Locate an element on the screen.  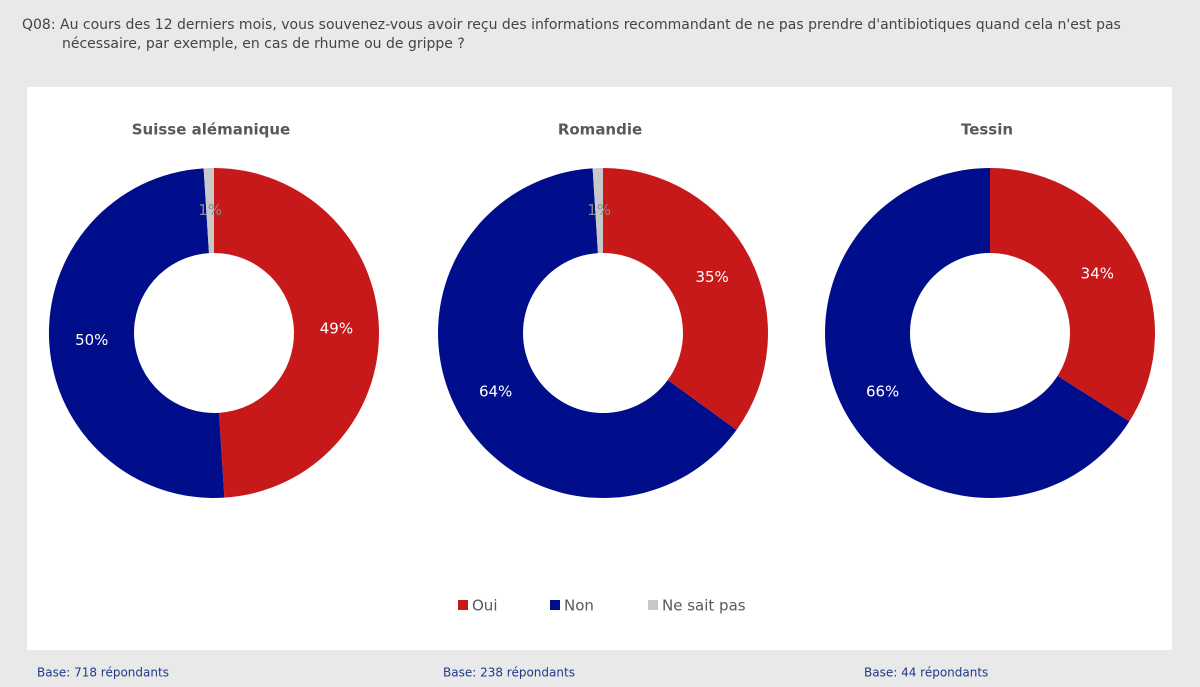
chart-title: Romandie is located at coordinates (600, 130).